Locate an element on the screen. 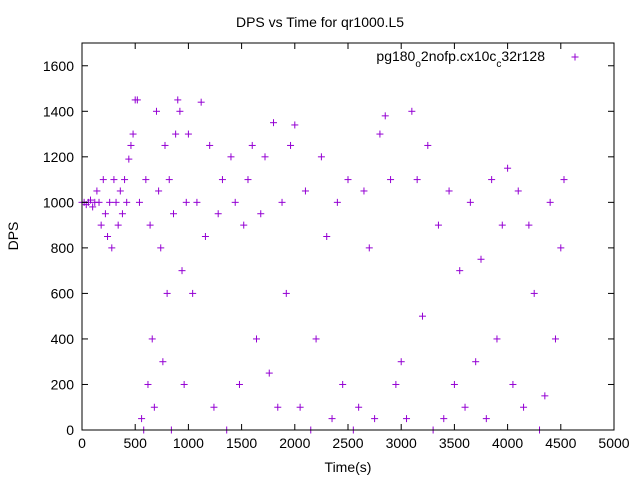 This screenshot has height=480, width=640. y-tick-label: 400 is located at coordinates (63, 339).